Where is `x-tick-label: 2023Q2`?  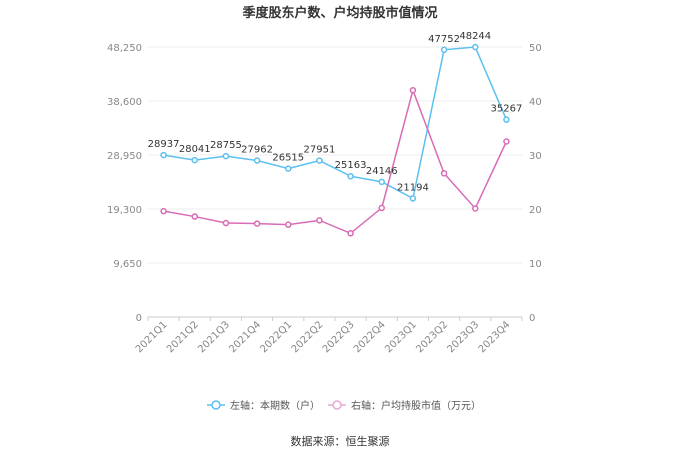 x-tick-label: 2023Q2 is located at coordinates (432, 337).